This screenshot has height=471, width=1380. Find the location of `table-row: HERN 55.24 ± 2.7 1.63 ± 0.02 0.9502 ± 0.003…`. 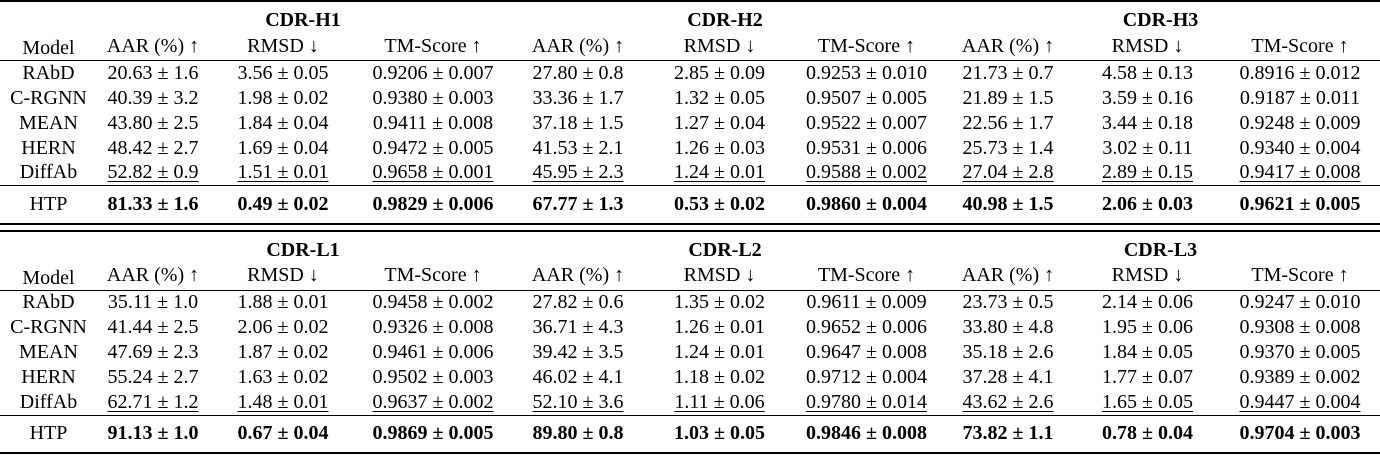

table-row: HERN 55.24 ± 2.7 1.63 ± 0.02 0.9502 ± 0.003… is located at coordinates (690, 377).